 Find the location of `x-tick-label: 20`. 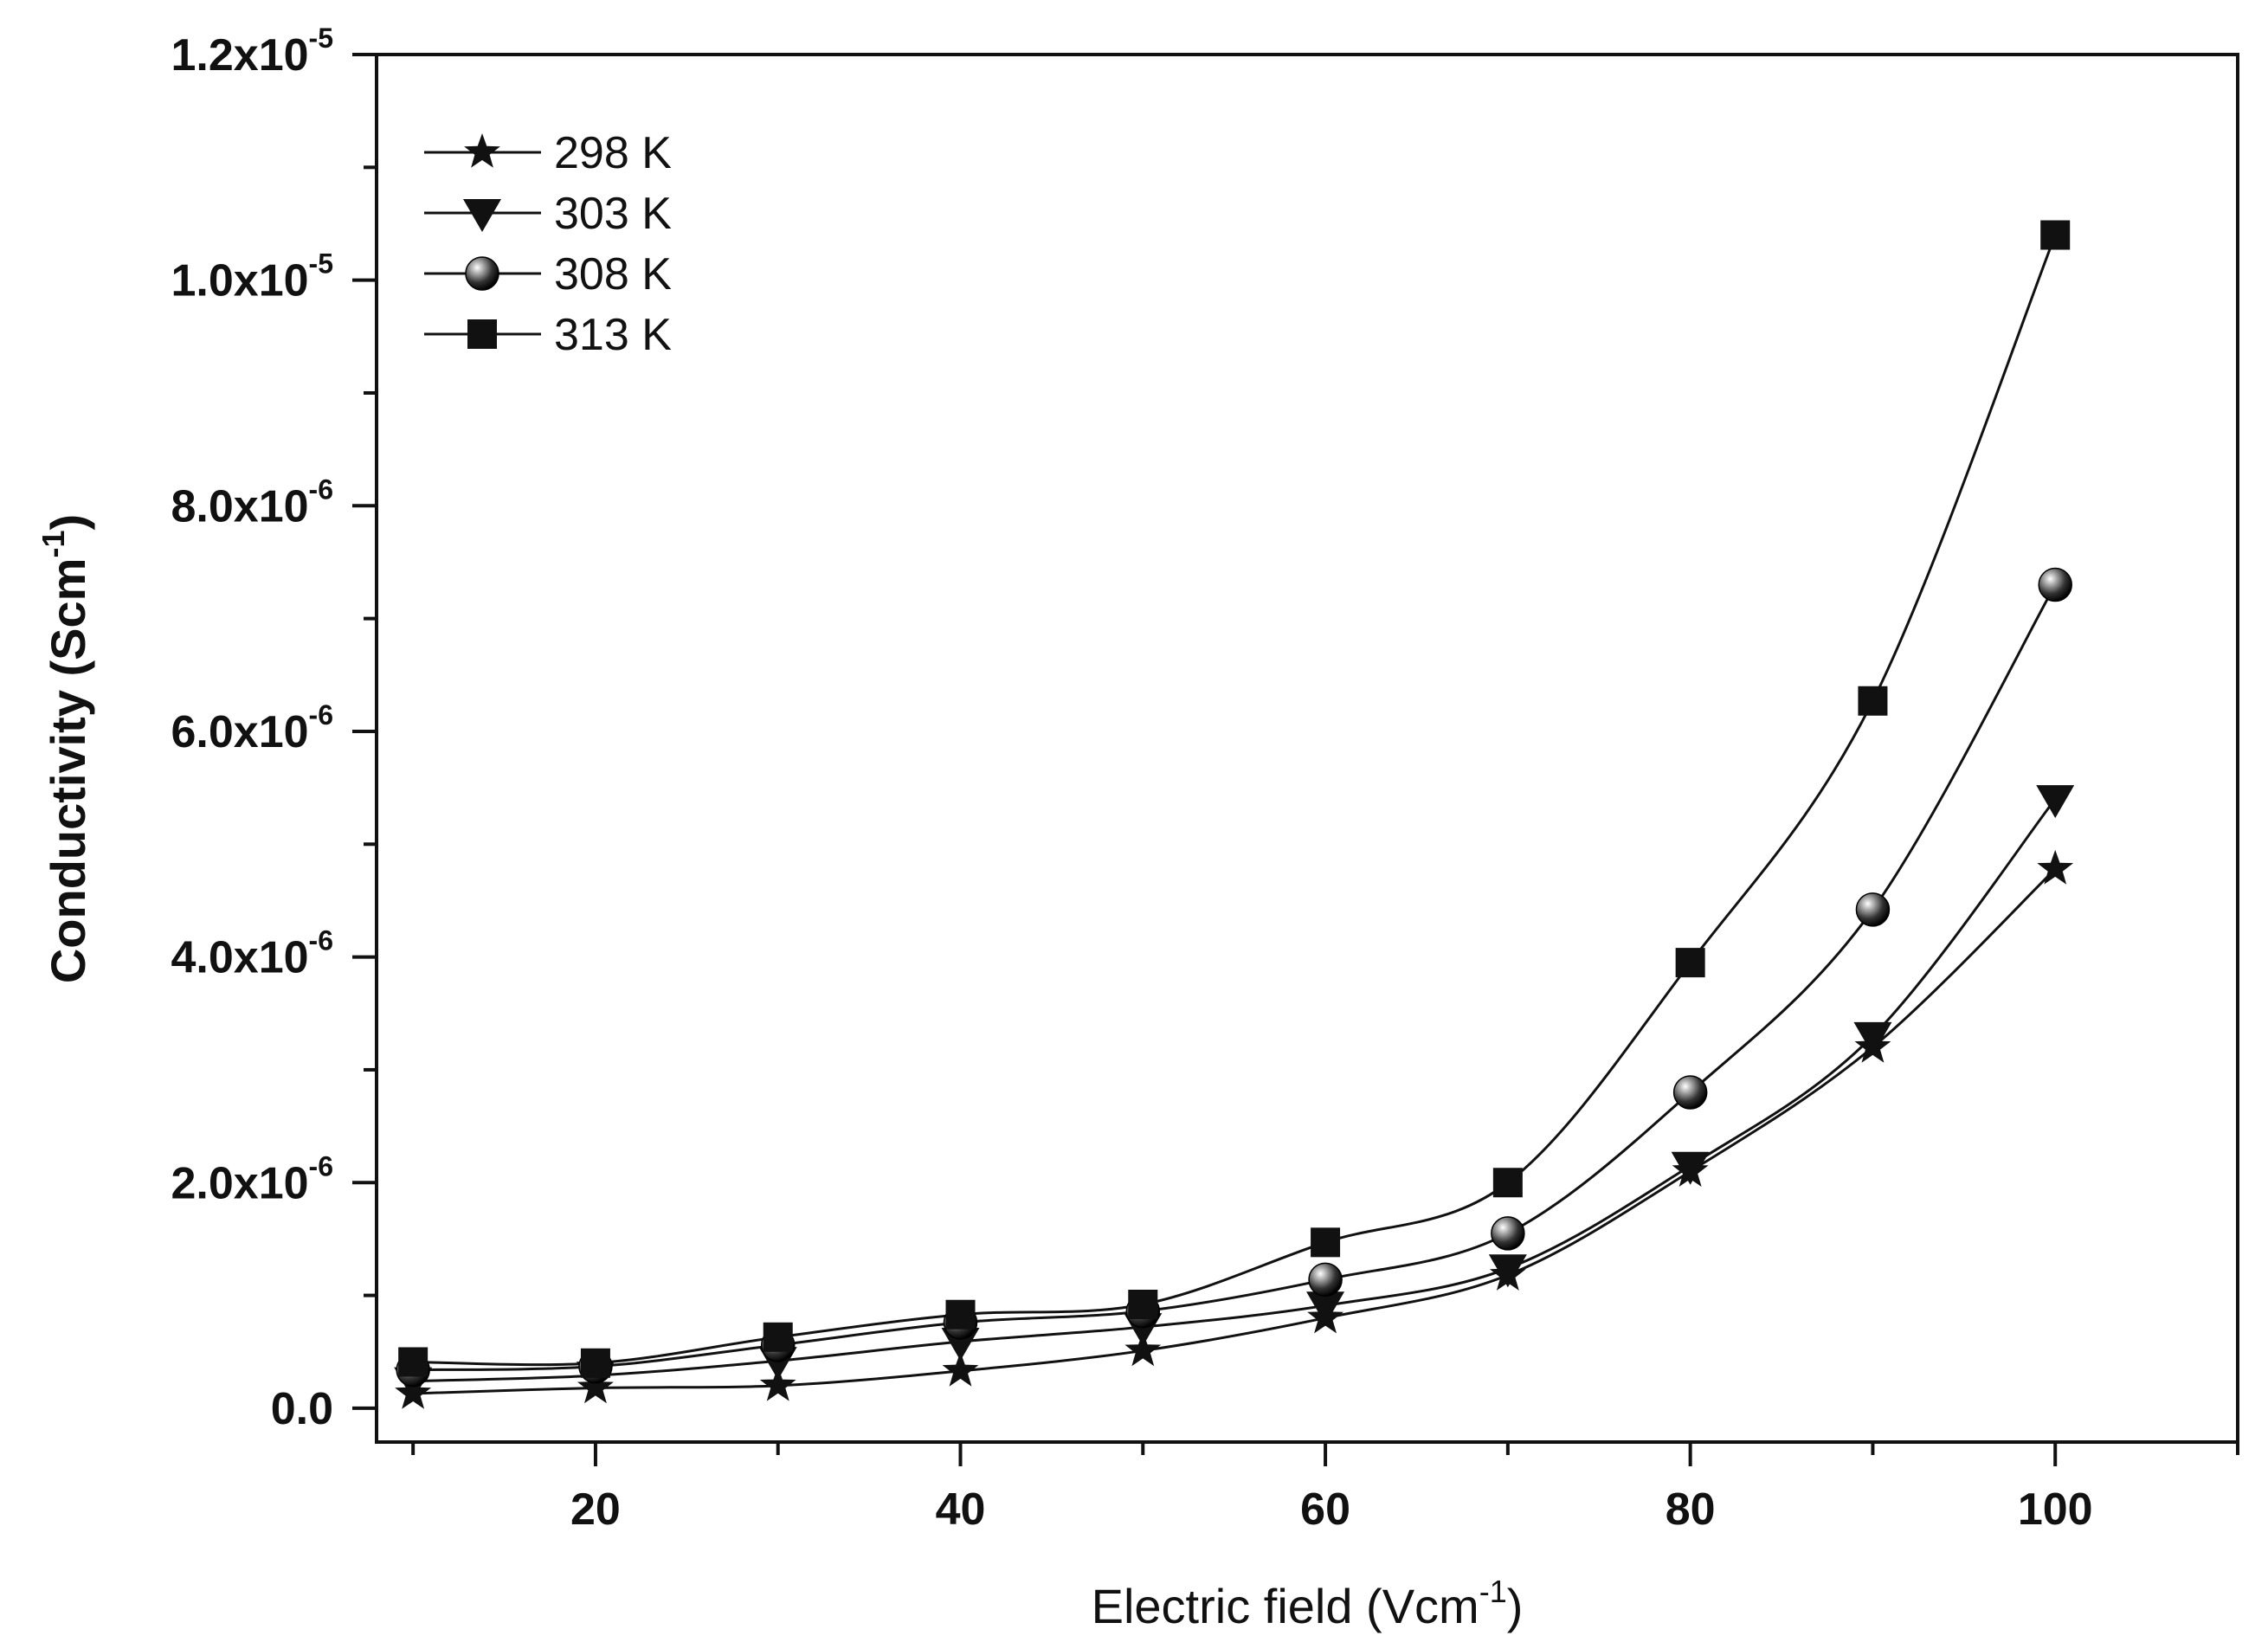

x-tick-label: 20 is located at coordinates (595, 1509).